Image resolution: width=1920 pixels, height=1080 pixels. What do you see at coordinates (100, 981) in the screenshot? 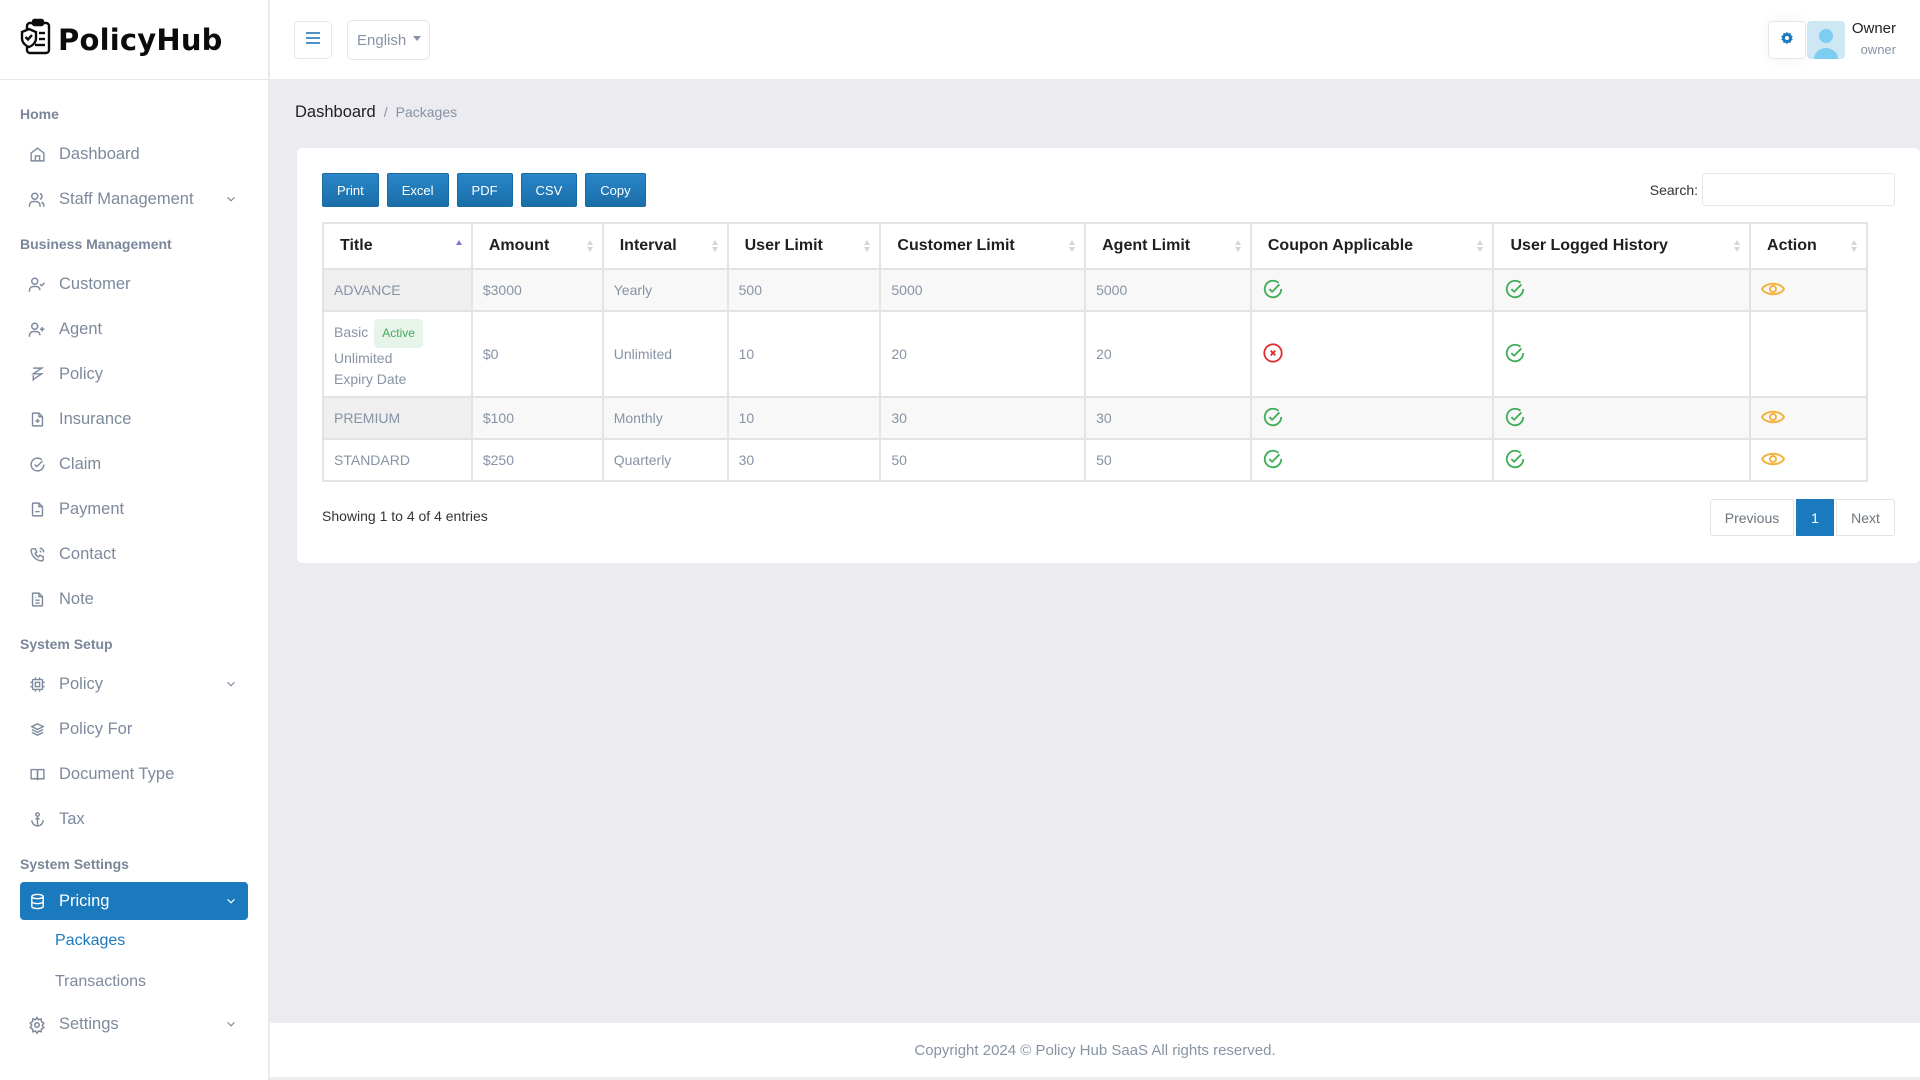
I see `sidebar-subitem-transactions: Transactions` at bounding box center [100, 981].